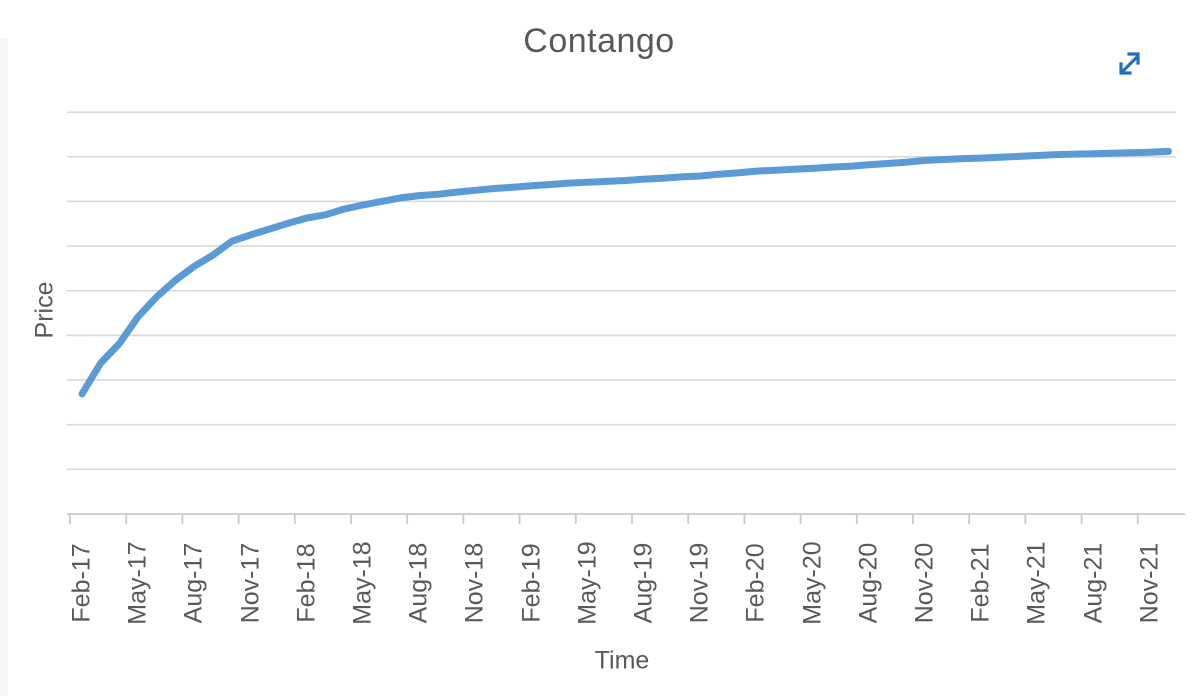 The image size is (1198, 696). What do you see at coordinates (812, 583) in the screenshot?
I see `x-tick-label: May-20` at bounding box center [812, 583].